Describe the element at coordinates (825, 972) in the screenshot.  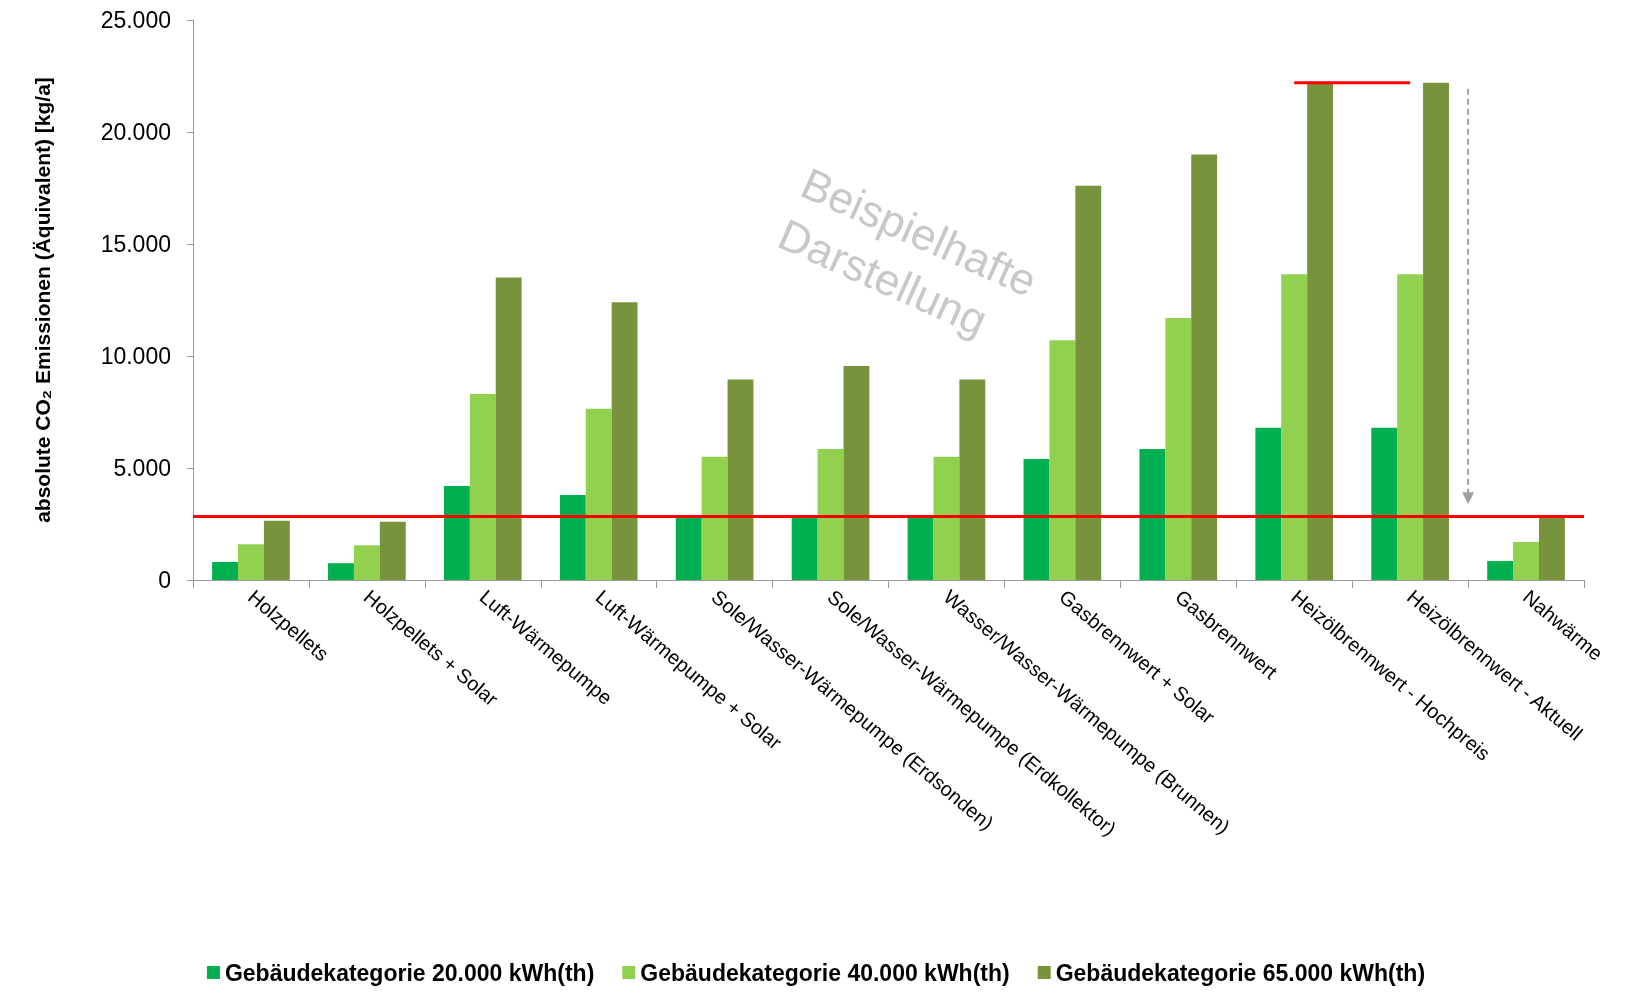
I see `legend-label: Gebäudekategorie 40.000 kWh(th)` at that location.